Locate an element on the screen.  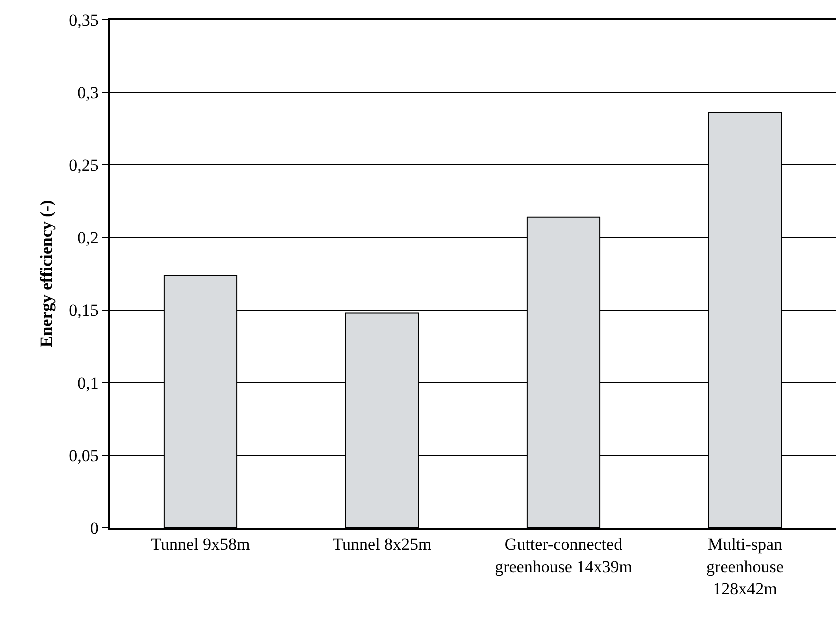
x-tick-label: Tunnel 8x25m is located at coordinates (382, 544).